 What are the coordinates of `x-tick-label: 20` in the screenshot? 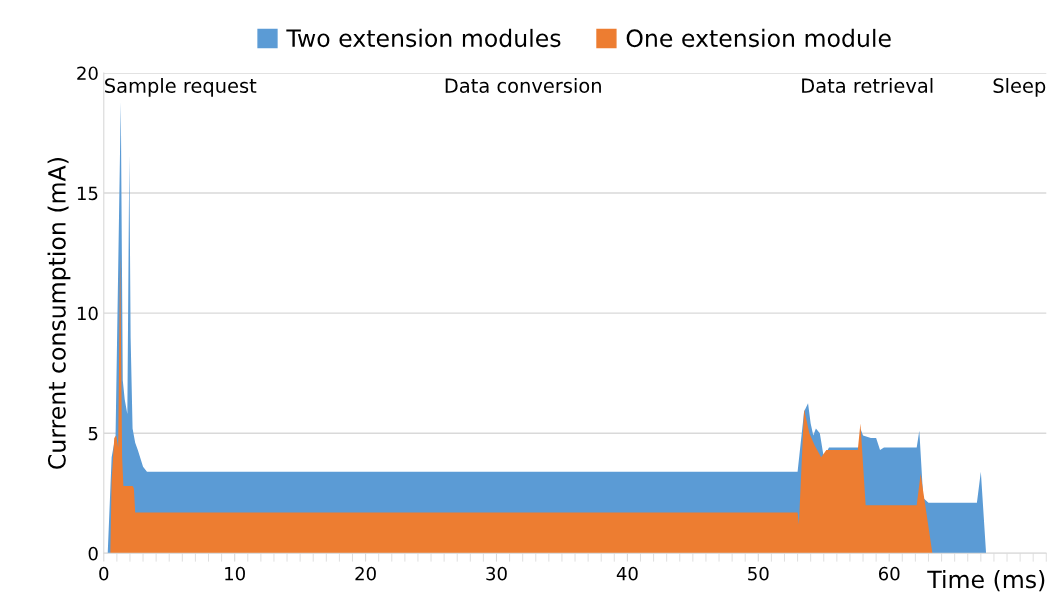 It's located at (365, 573).